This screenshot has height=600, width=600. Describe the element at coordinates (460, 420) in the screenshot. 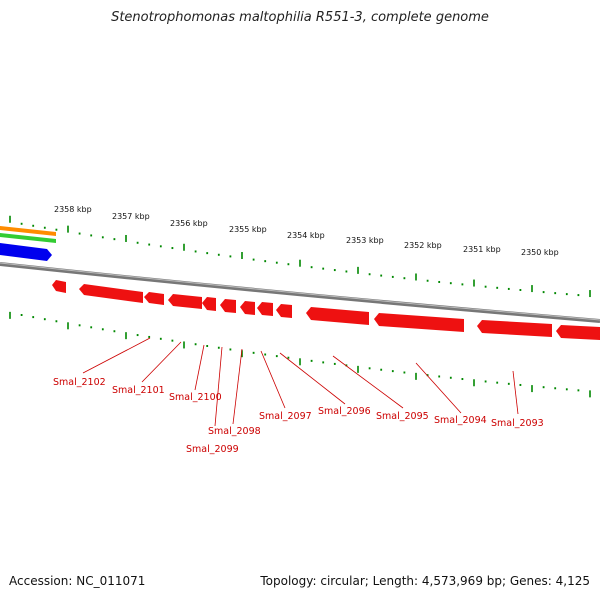

I see `gene-label: Smal_2094` at that location.